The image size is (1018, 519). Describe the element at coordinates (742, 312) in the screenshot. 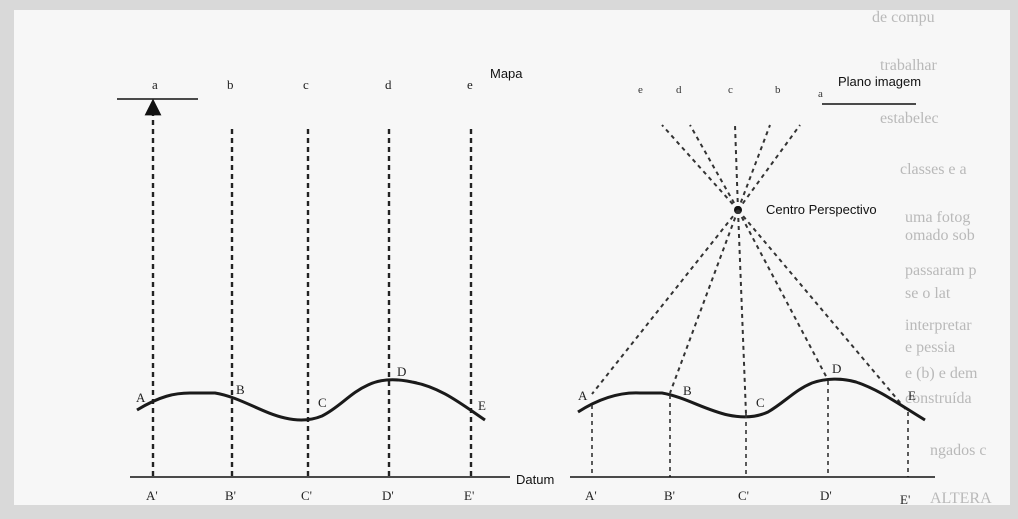

I see `ground-ray-c` at that location.